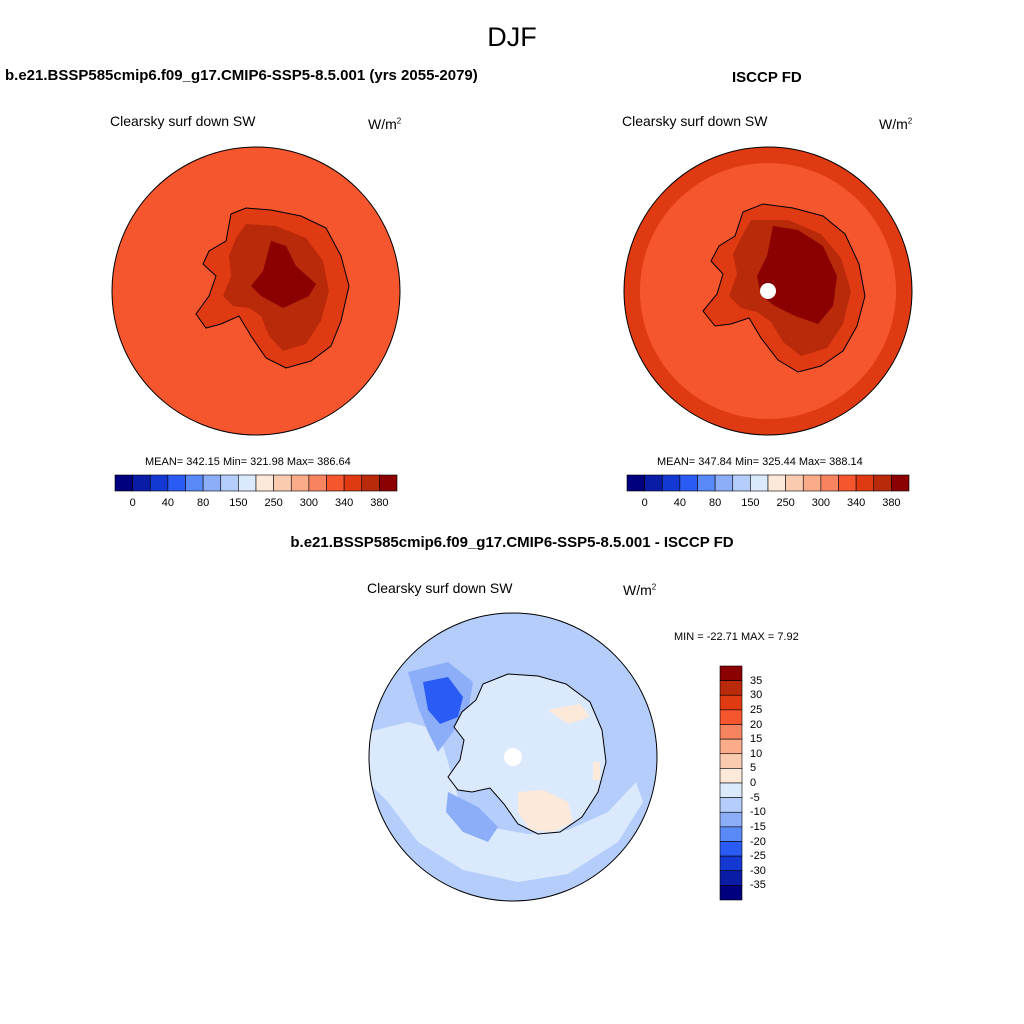 This screenshot has width=1024, height=1024. I want to click on obs-panel-title: ISCCP FD, so click(767, 77).